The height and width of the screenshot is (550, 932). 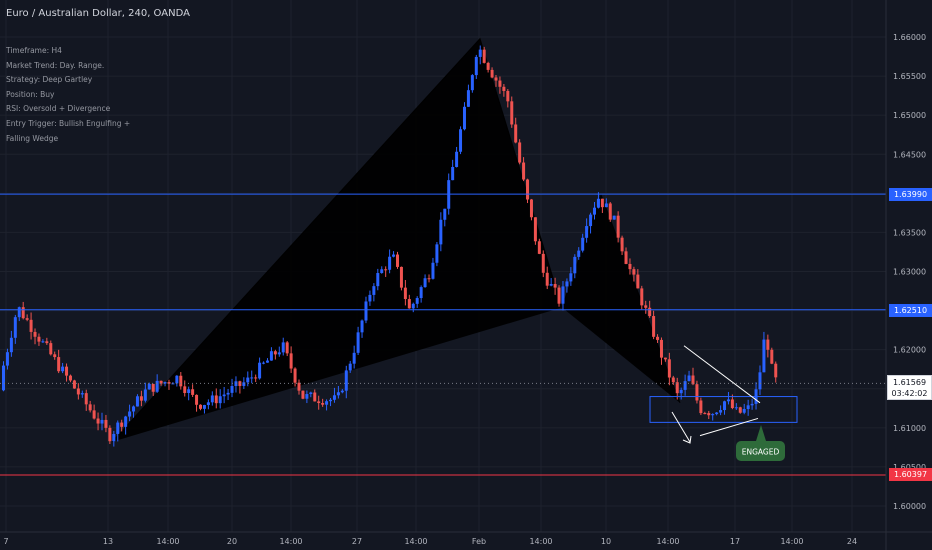 What do you see at coordinates (108, 541) in the screenshot?
I see `x-tick-label: 13` at bounding box center [108, 541].